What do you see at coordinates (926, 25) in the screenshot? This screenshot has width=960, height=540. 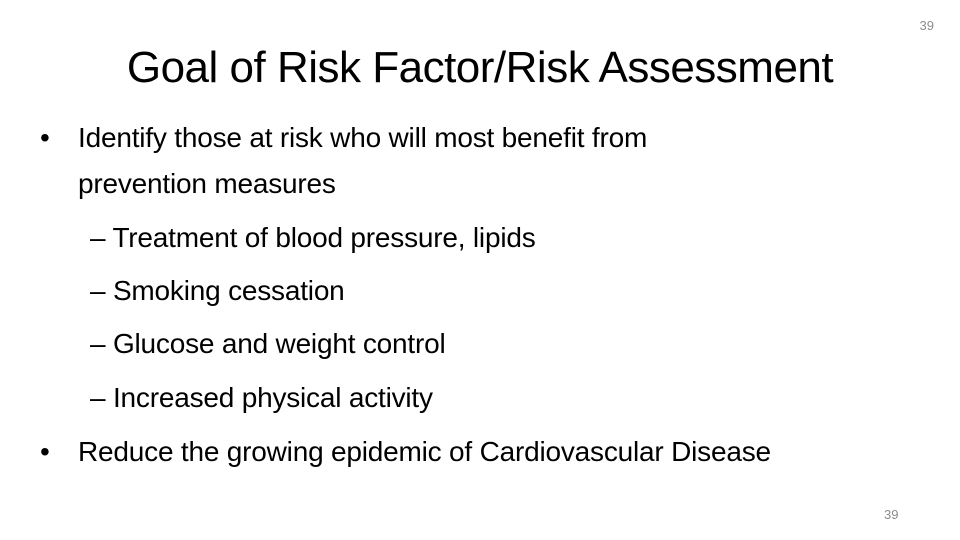 I see `slide-number-top: 39` at bounding box center [926, 25].